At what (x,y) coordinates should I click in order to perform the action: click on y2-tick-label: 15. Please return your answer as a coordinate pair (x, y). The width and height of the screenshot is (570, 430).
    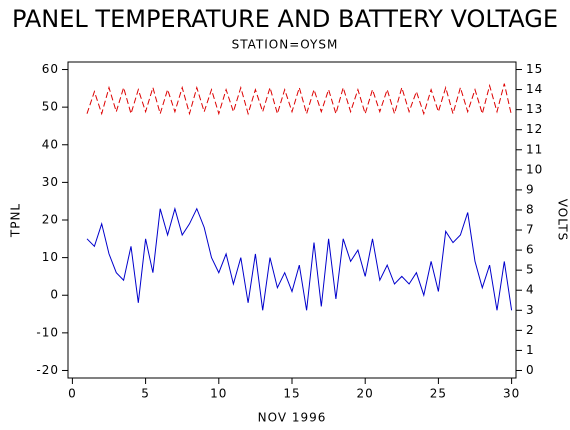
    Looking at the image, I should click on (534, 69).